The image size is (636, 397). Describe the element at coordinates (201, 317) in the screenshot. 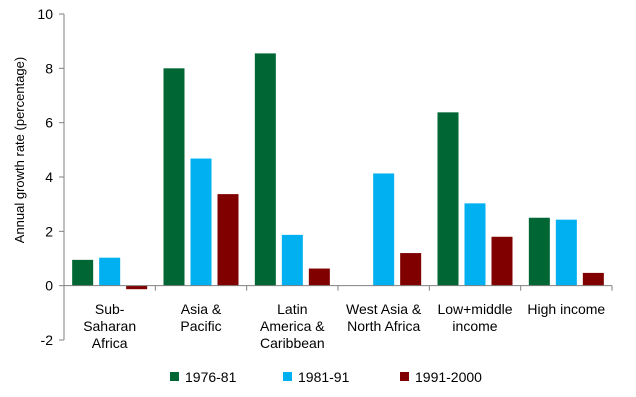

I see `category-label: Asia & Pacific` at that location.